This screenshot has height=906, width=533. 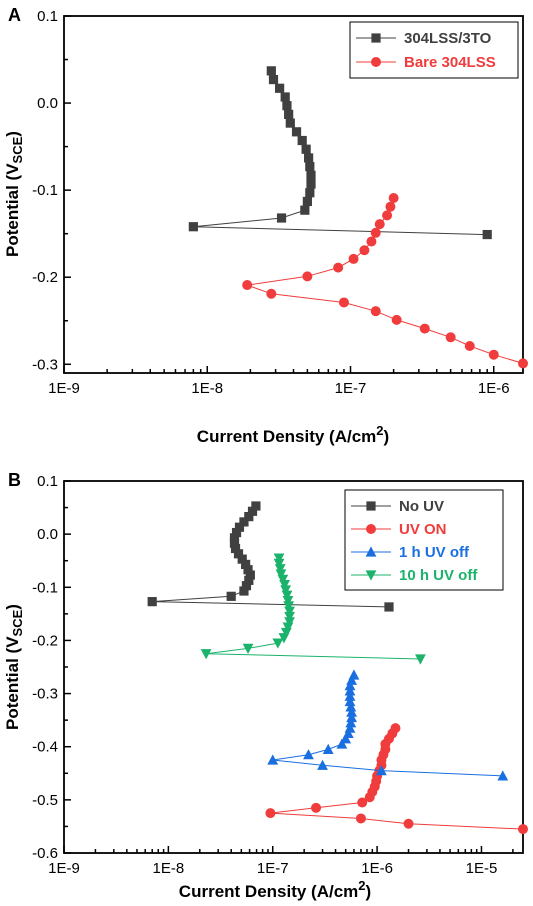 I want to click on panel-b-y-tick-label: -0.4, so click(x=45, y=747).